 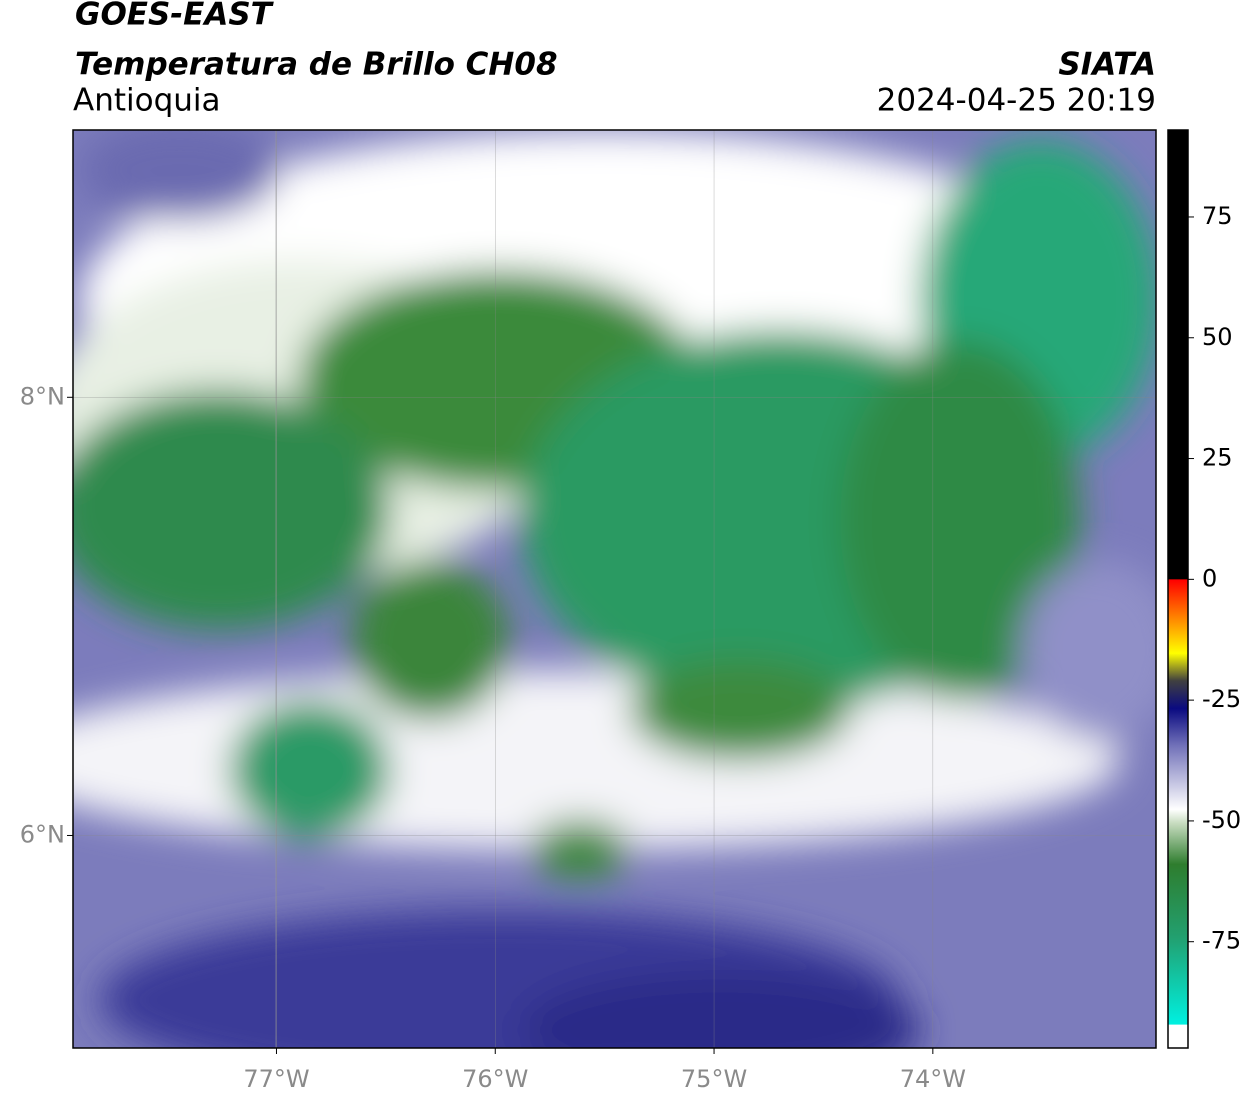 What do you see at coordinates (495, 1079) in the screenshot?
I see `x-tick-label: 76°W` at bounding box center [495, 1079].